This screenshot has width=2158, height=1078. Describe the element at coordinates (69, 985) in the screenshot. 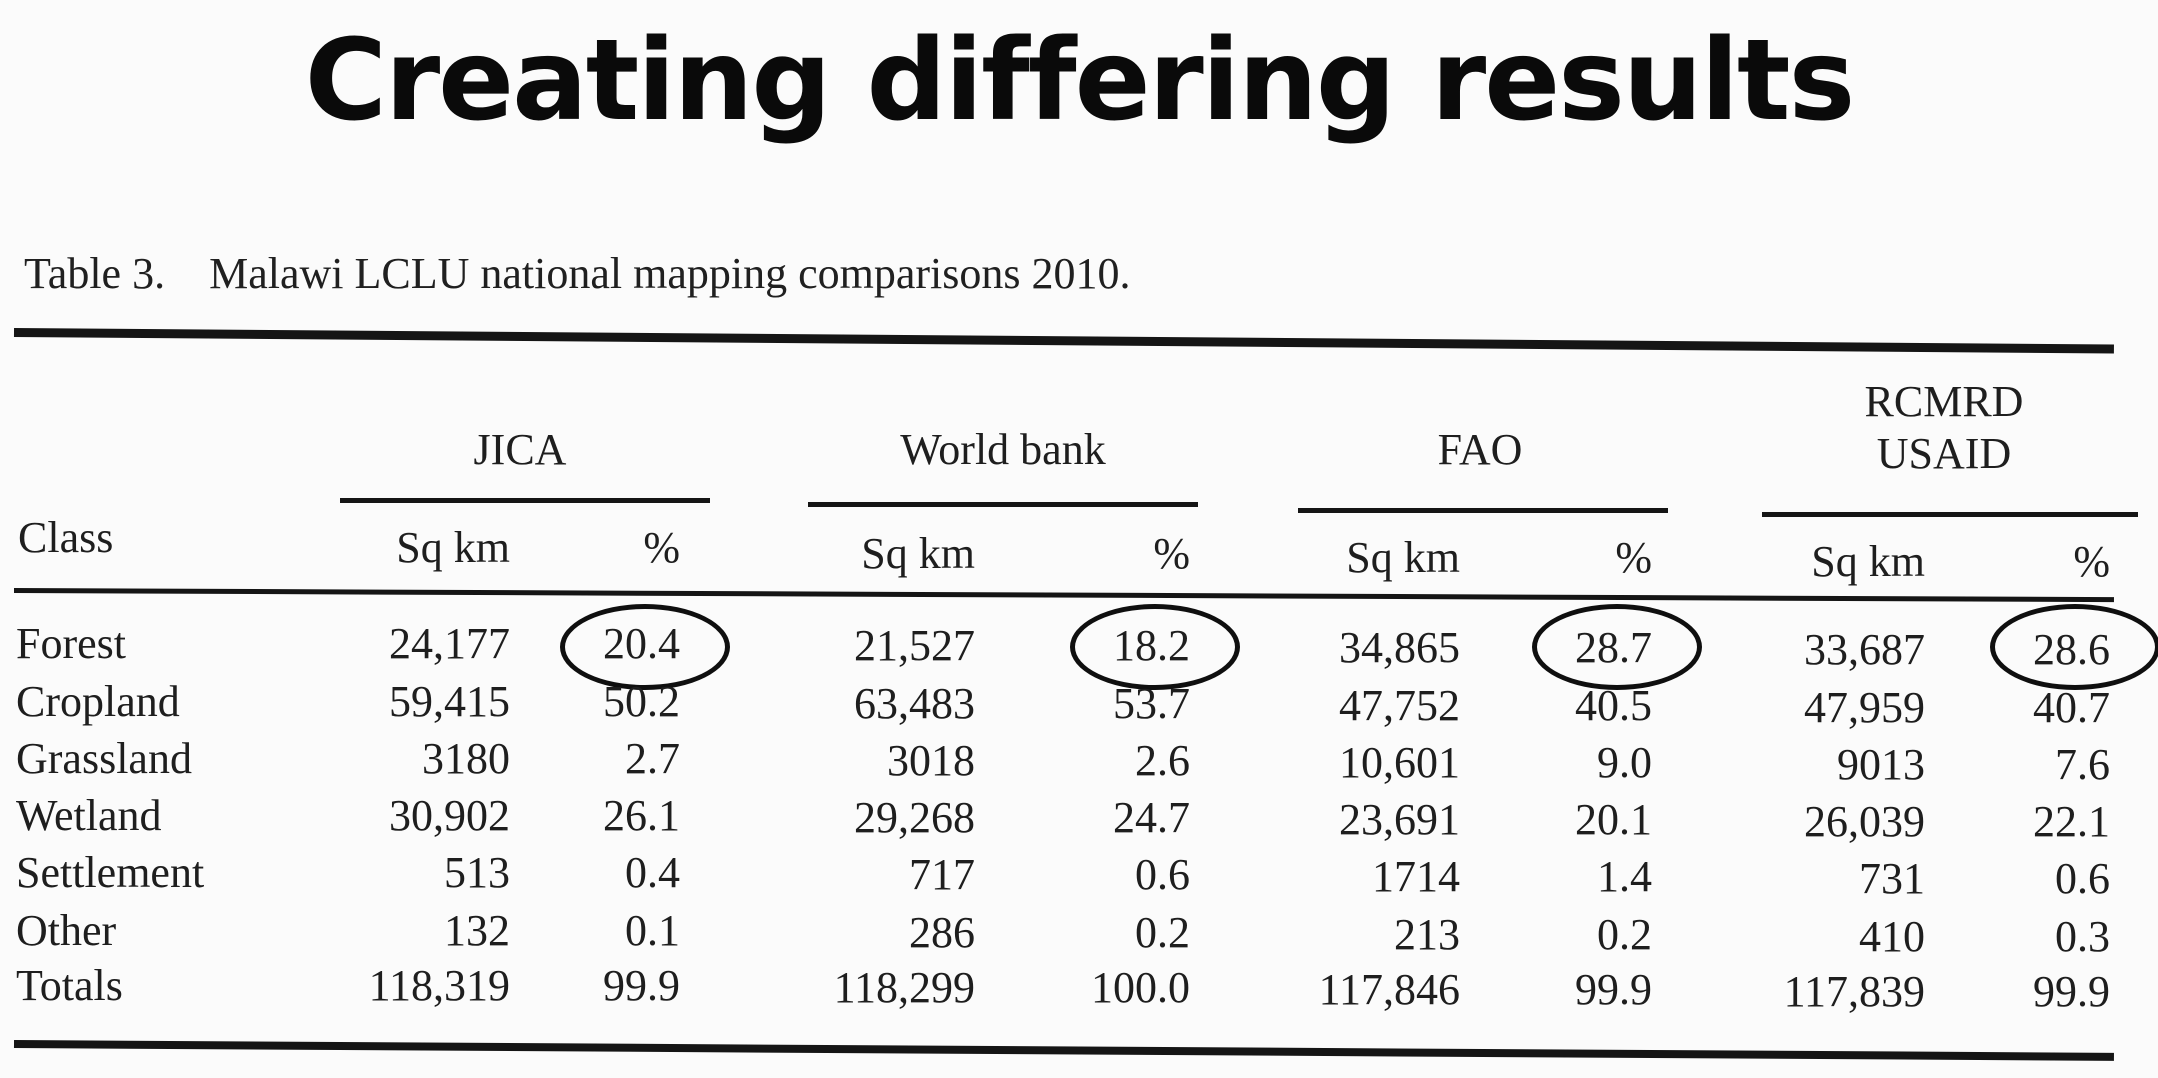

I see `row-class-label: Totals` at that location.